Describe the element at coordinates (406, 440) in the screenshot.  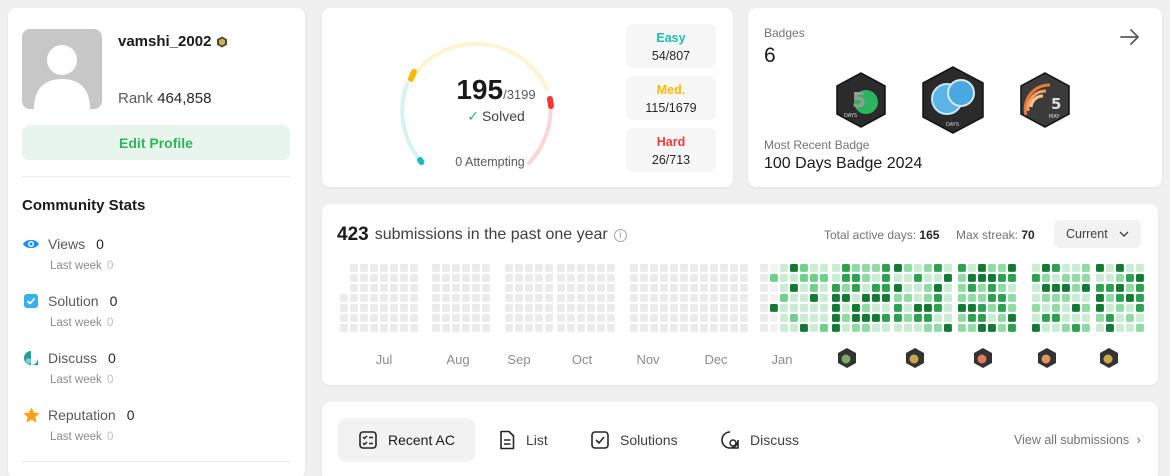
I see `tab-recent-ac: Recent AC` at that location.